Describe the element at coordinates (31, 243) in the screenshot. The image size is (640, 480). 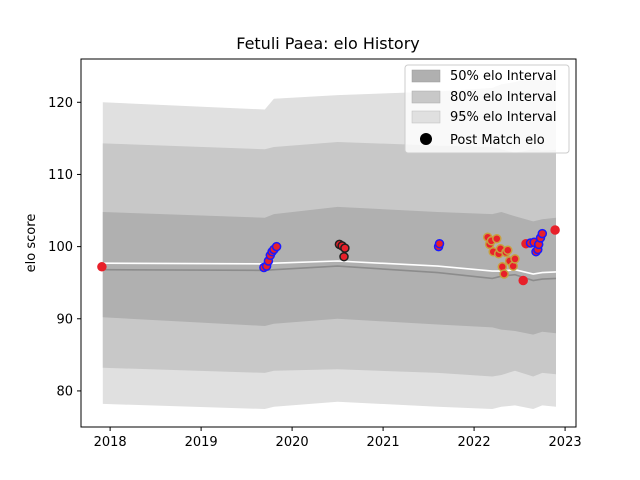
I see `y-axis-label: elo score` at that location.